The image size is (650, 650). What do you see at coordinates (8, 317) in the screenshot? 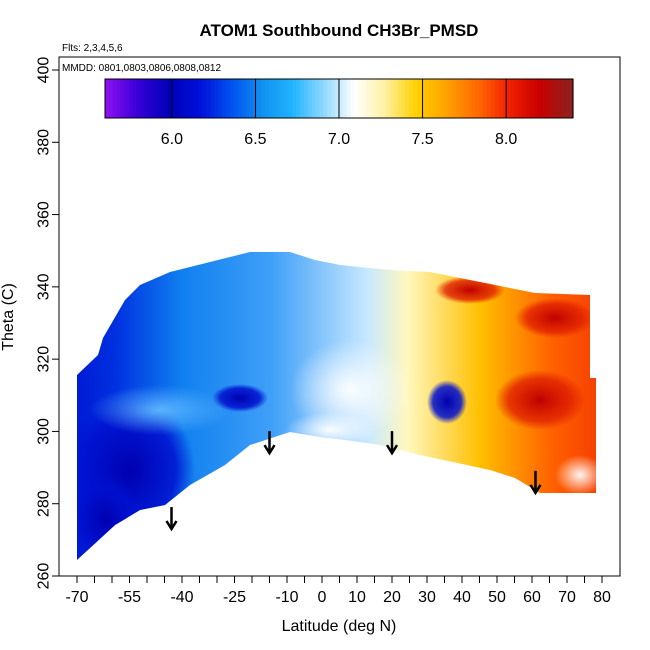
I see `y-axis-label: Theta (C)` at bounding box center [8, 317].